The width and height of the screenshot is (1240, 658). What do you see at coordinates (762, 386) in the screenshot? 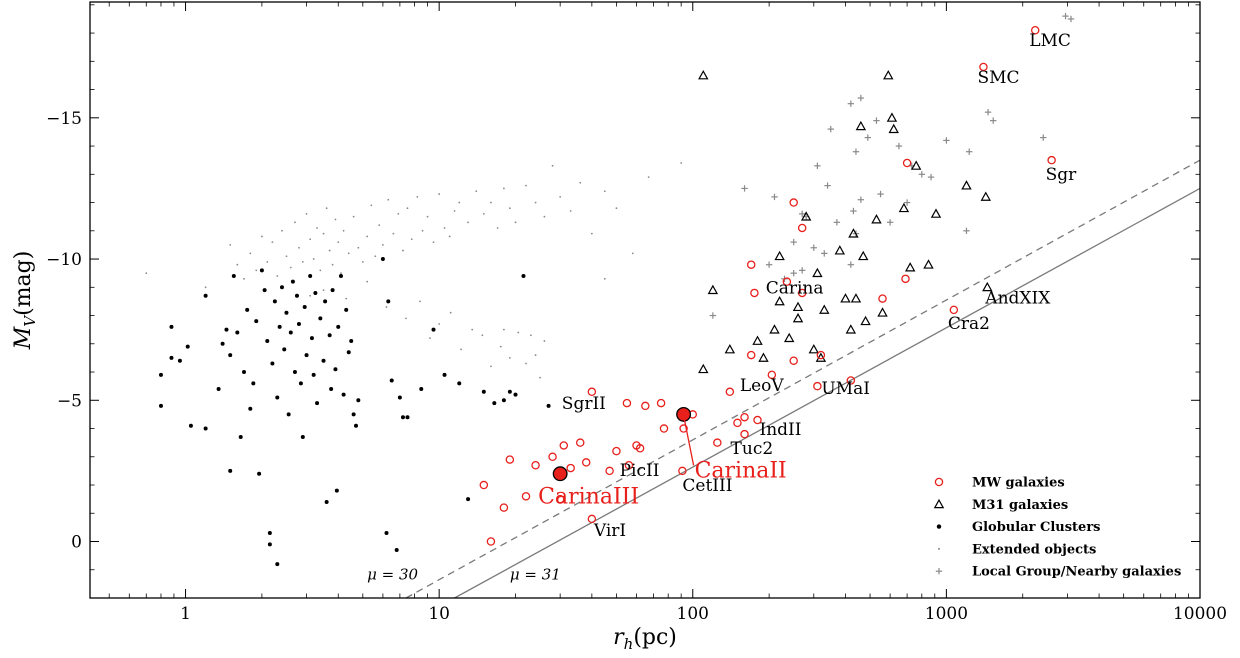
I see `annotation-leov: LeoV` at bounding box center [762, 386].